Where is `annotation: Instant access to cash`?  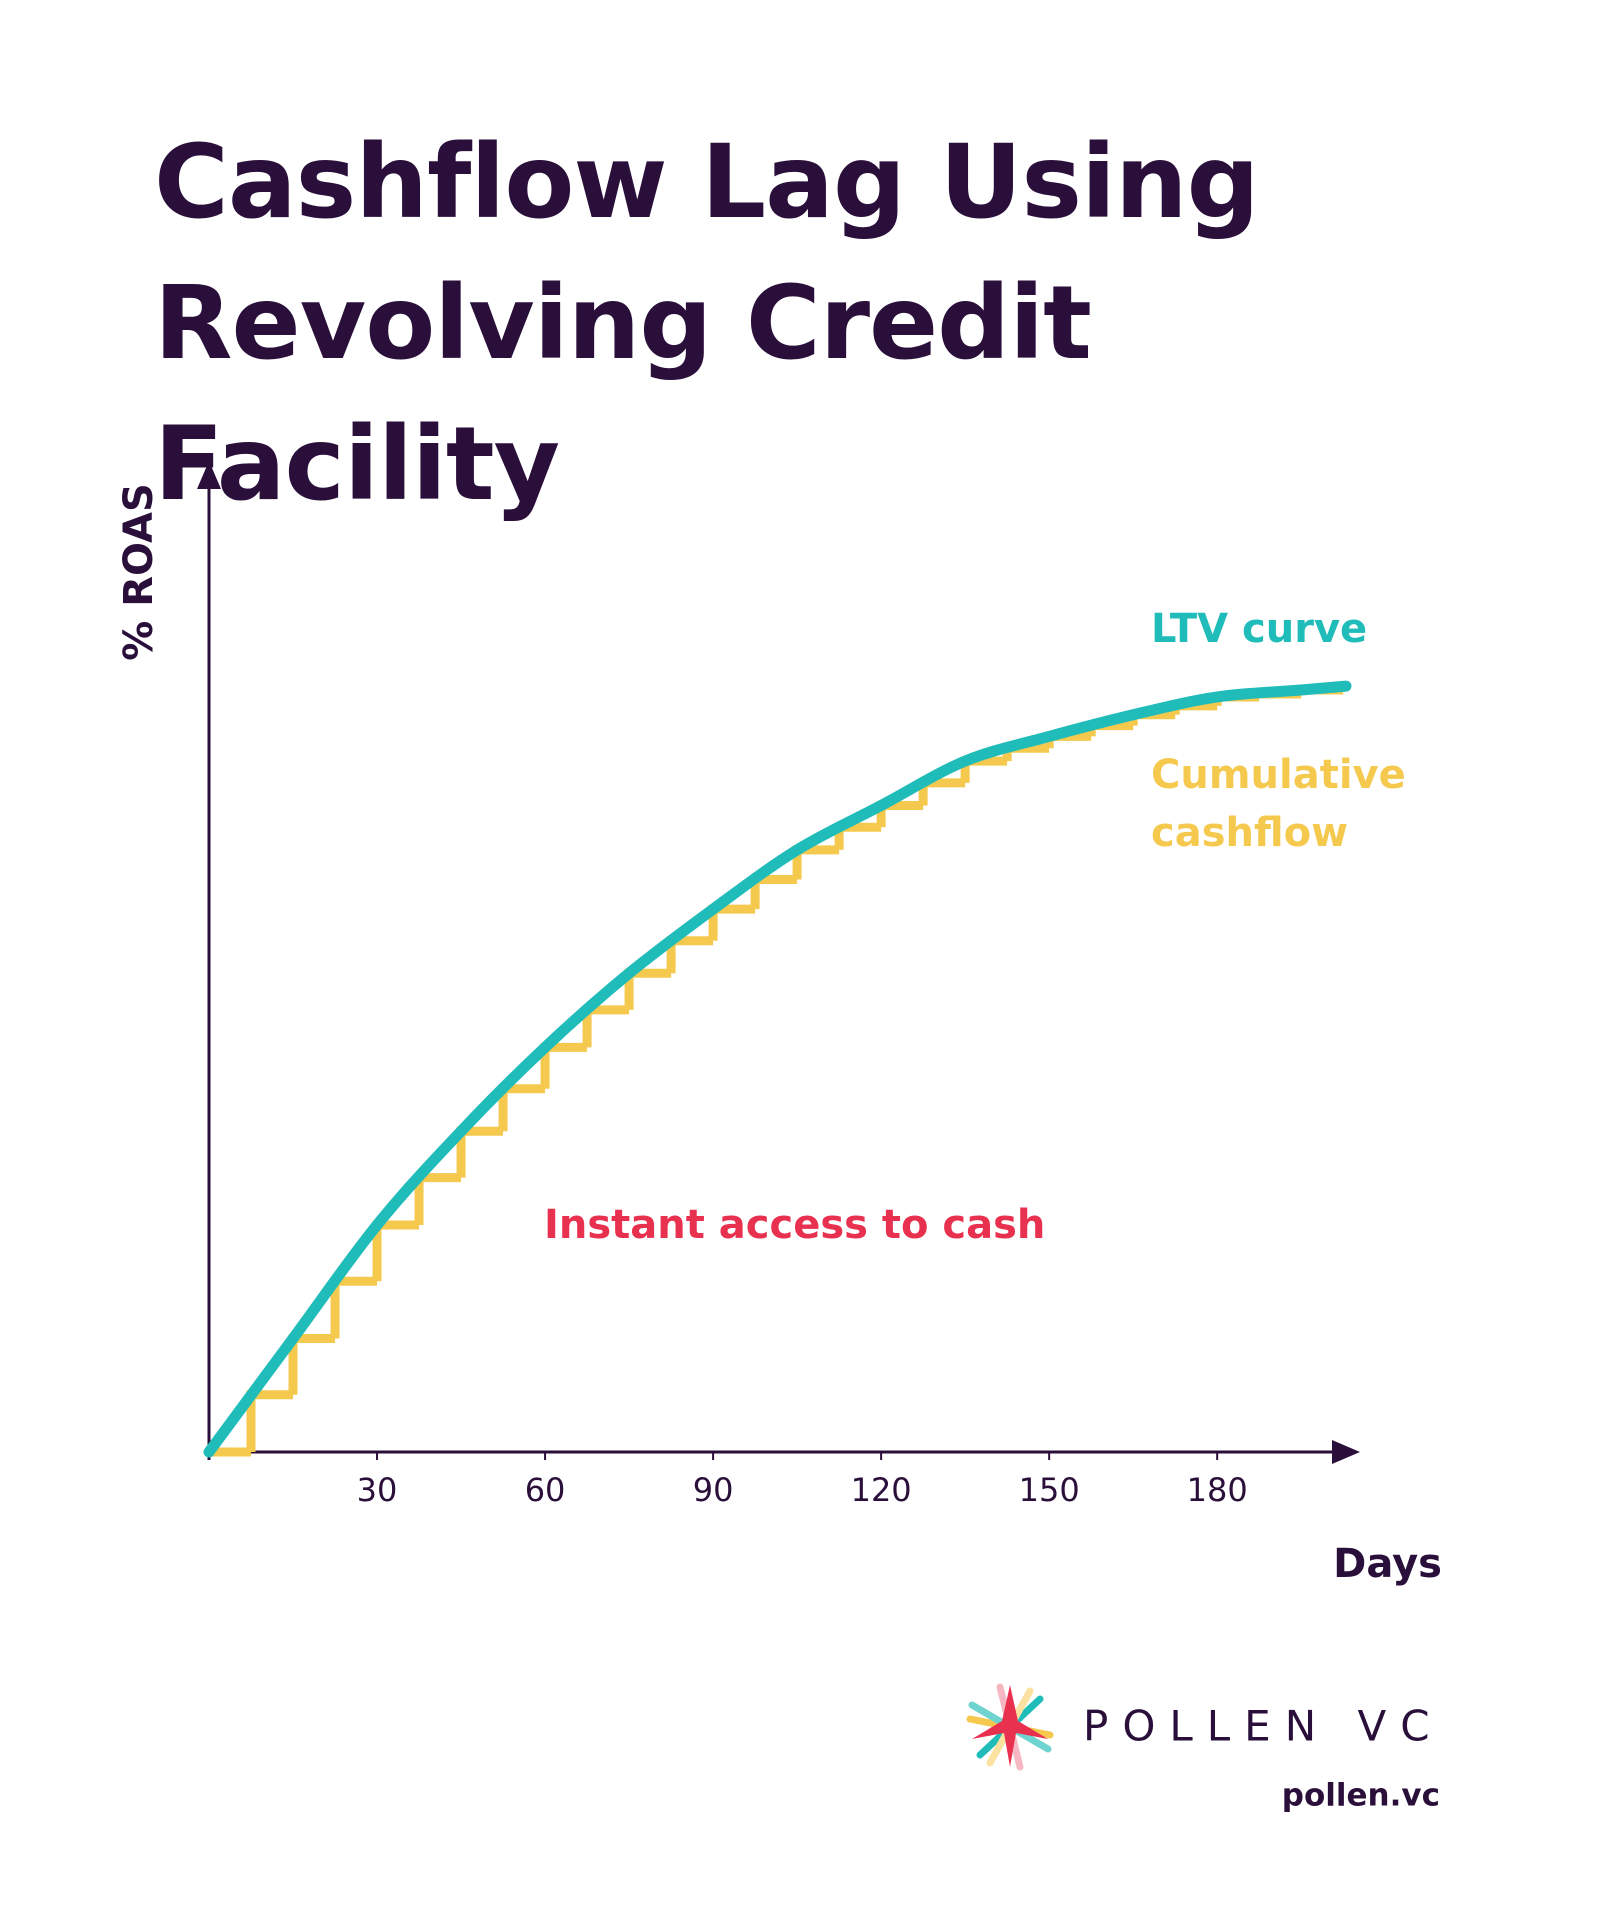
annotation: Instant access to cash is located at coordinates (795, 1225).